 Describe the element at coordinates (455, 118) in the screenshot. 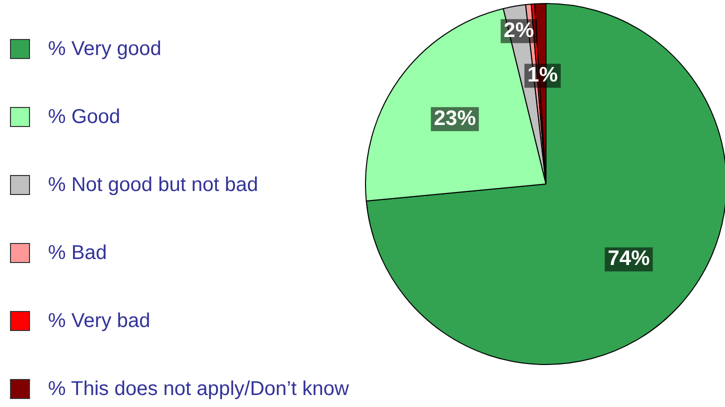

I see `data-label: 23%` at that location.